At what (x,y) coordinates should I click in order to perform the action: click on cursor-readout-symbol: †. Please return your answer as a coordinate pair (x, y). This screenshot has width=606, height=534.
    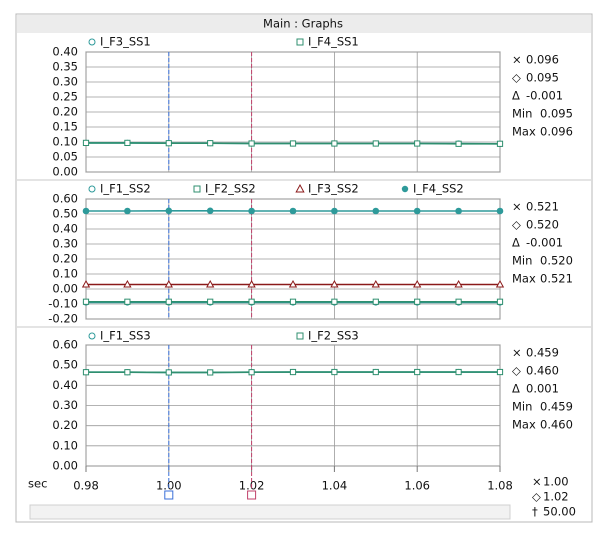
    Looking at the image, I should click on (535, 512).